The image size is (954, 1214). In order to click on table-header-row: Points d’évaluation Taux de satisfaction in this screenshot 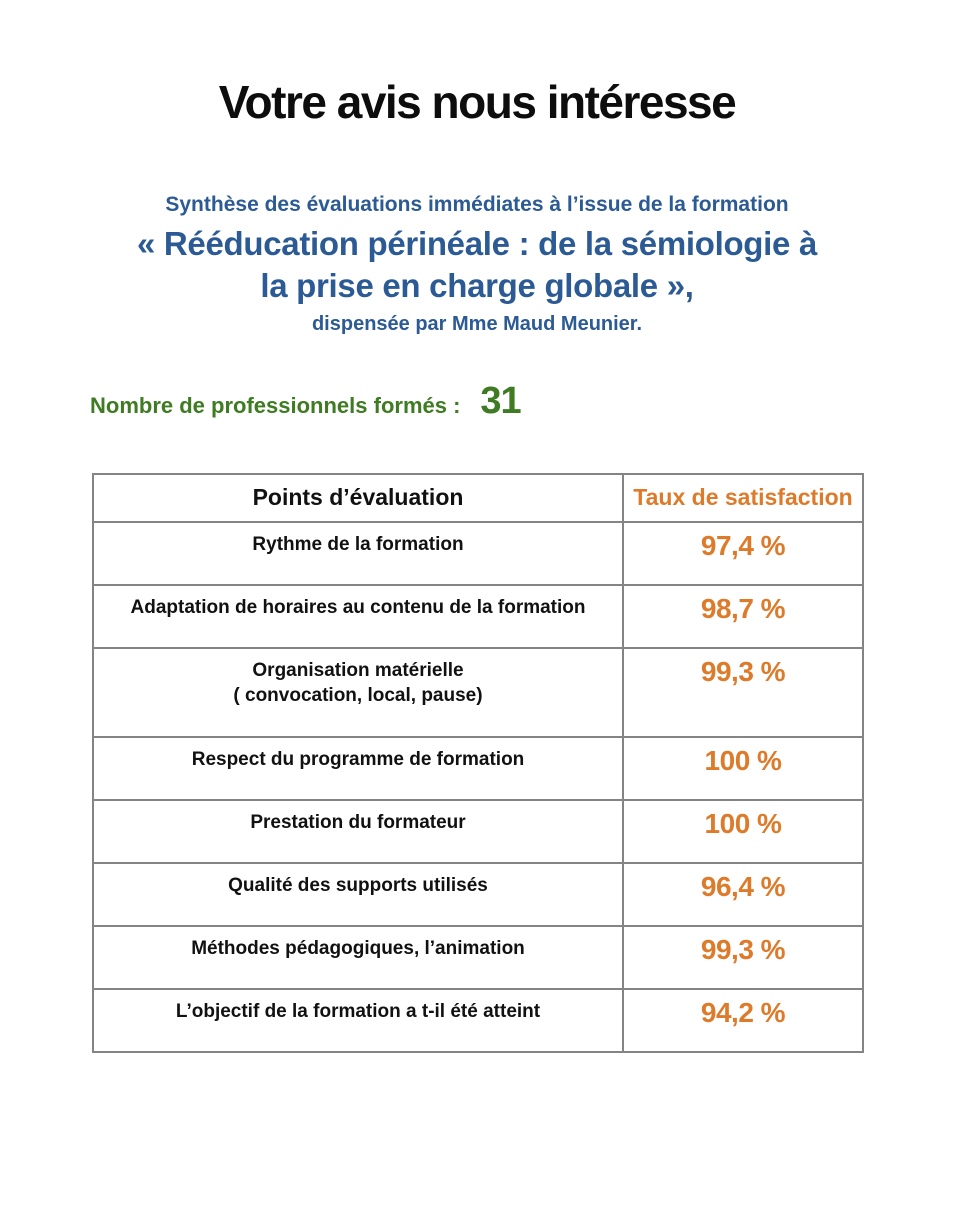, I will do `click(478, 497)`.